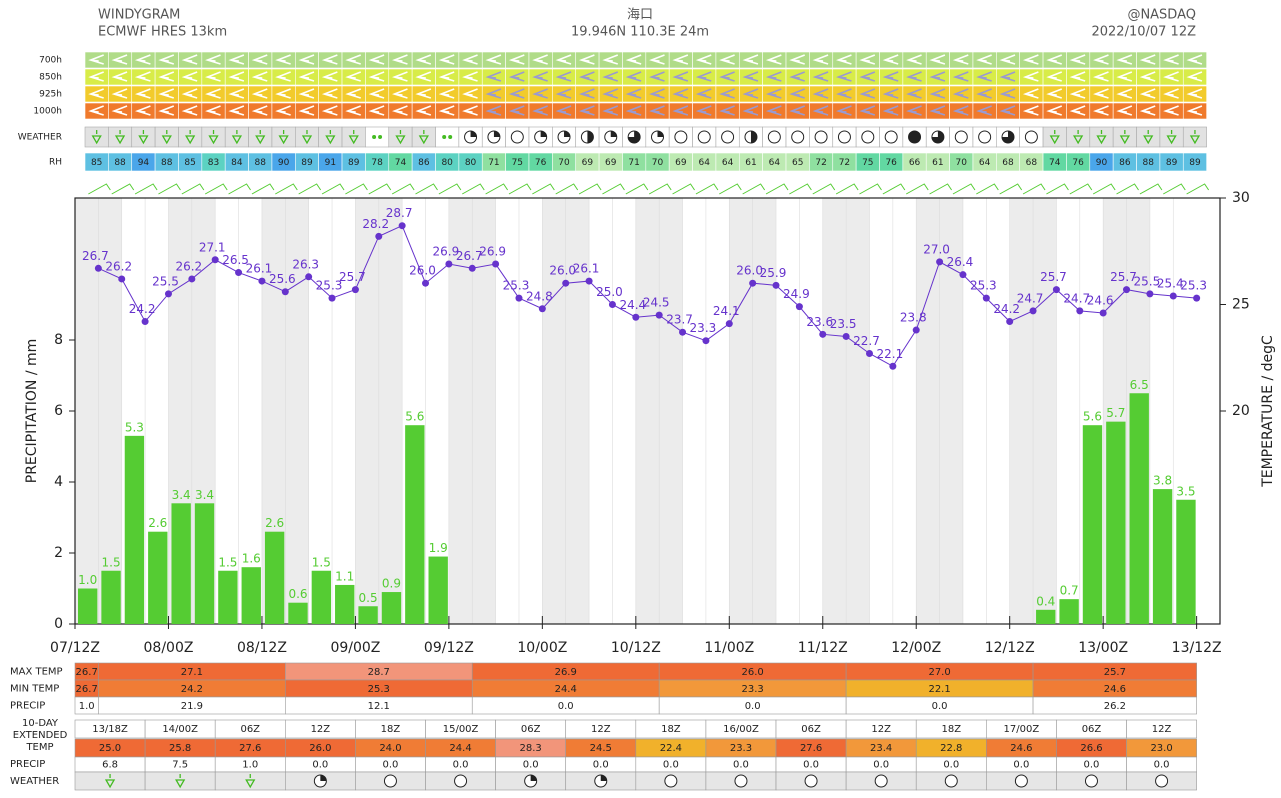  Describe the element at coordinates (640, 15) in the screenshot. I see `place: 海口` at that location.